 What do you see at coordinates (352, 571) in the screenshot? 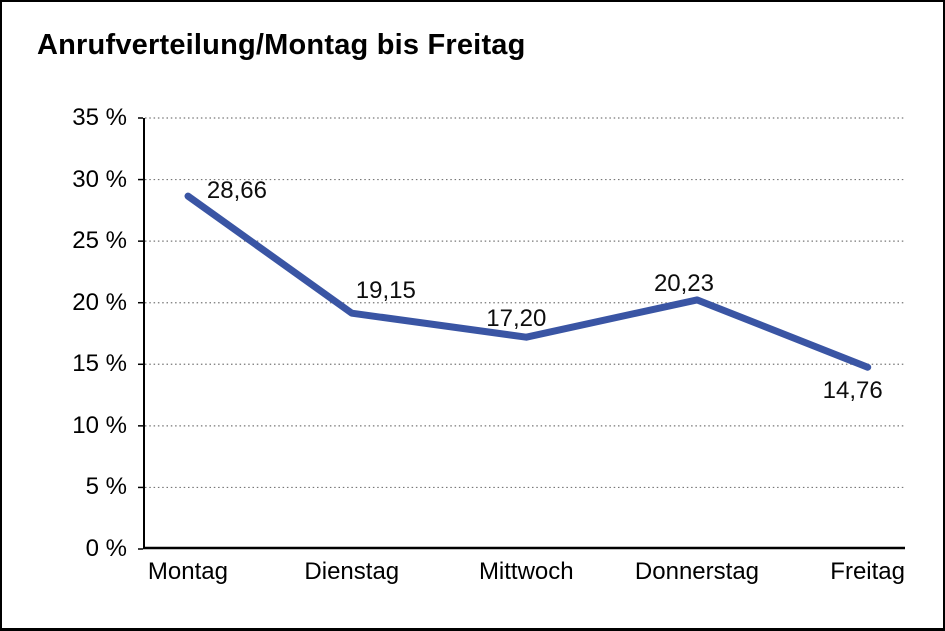
I see `x-axis-label: Dienstag` at bounding box center [352, 571].